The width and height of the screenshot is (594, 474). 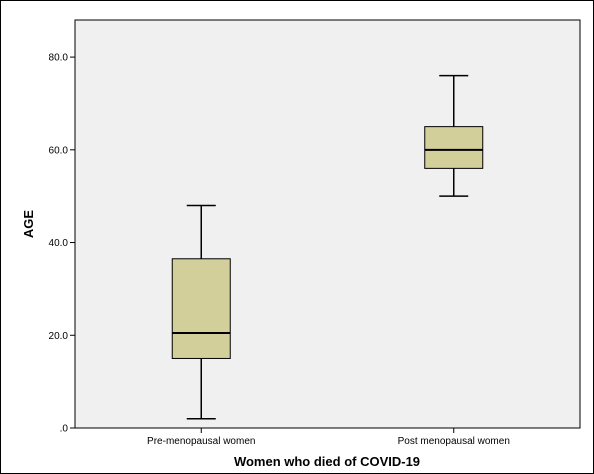 What do you see at coordinates (59, 150) in the screenshot?
I see `y-tick-label: 60.0` at bounding box center [59, 150].